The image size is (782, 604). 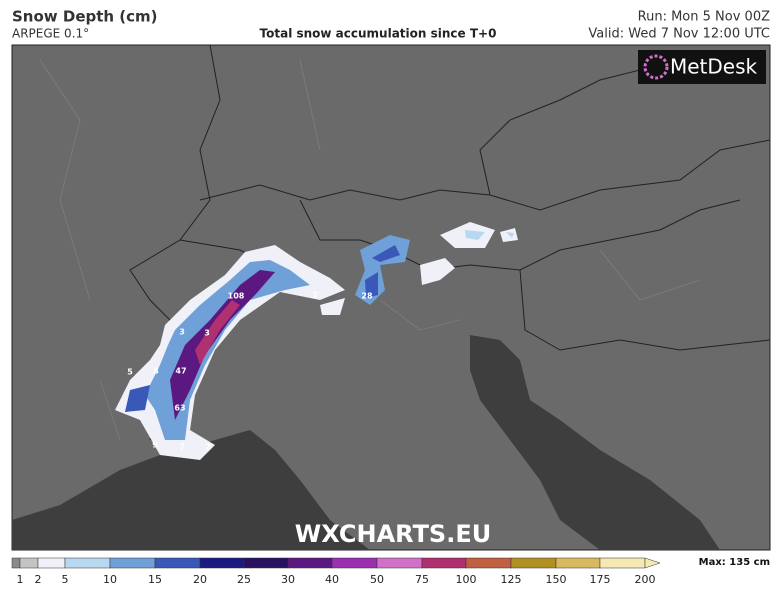 I want to click on watermark: WXCHARTS.EU, so click(x=393, y=534).